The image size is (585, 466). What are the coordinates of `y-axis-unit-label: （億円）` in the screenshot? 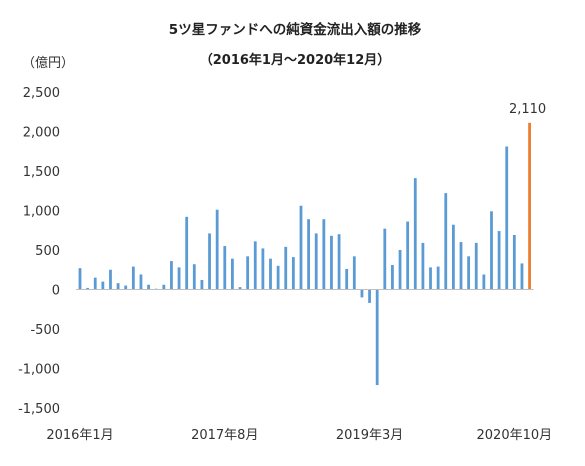 It's located at (48, 63).